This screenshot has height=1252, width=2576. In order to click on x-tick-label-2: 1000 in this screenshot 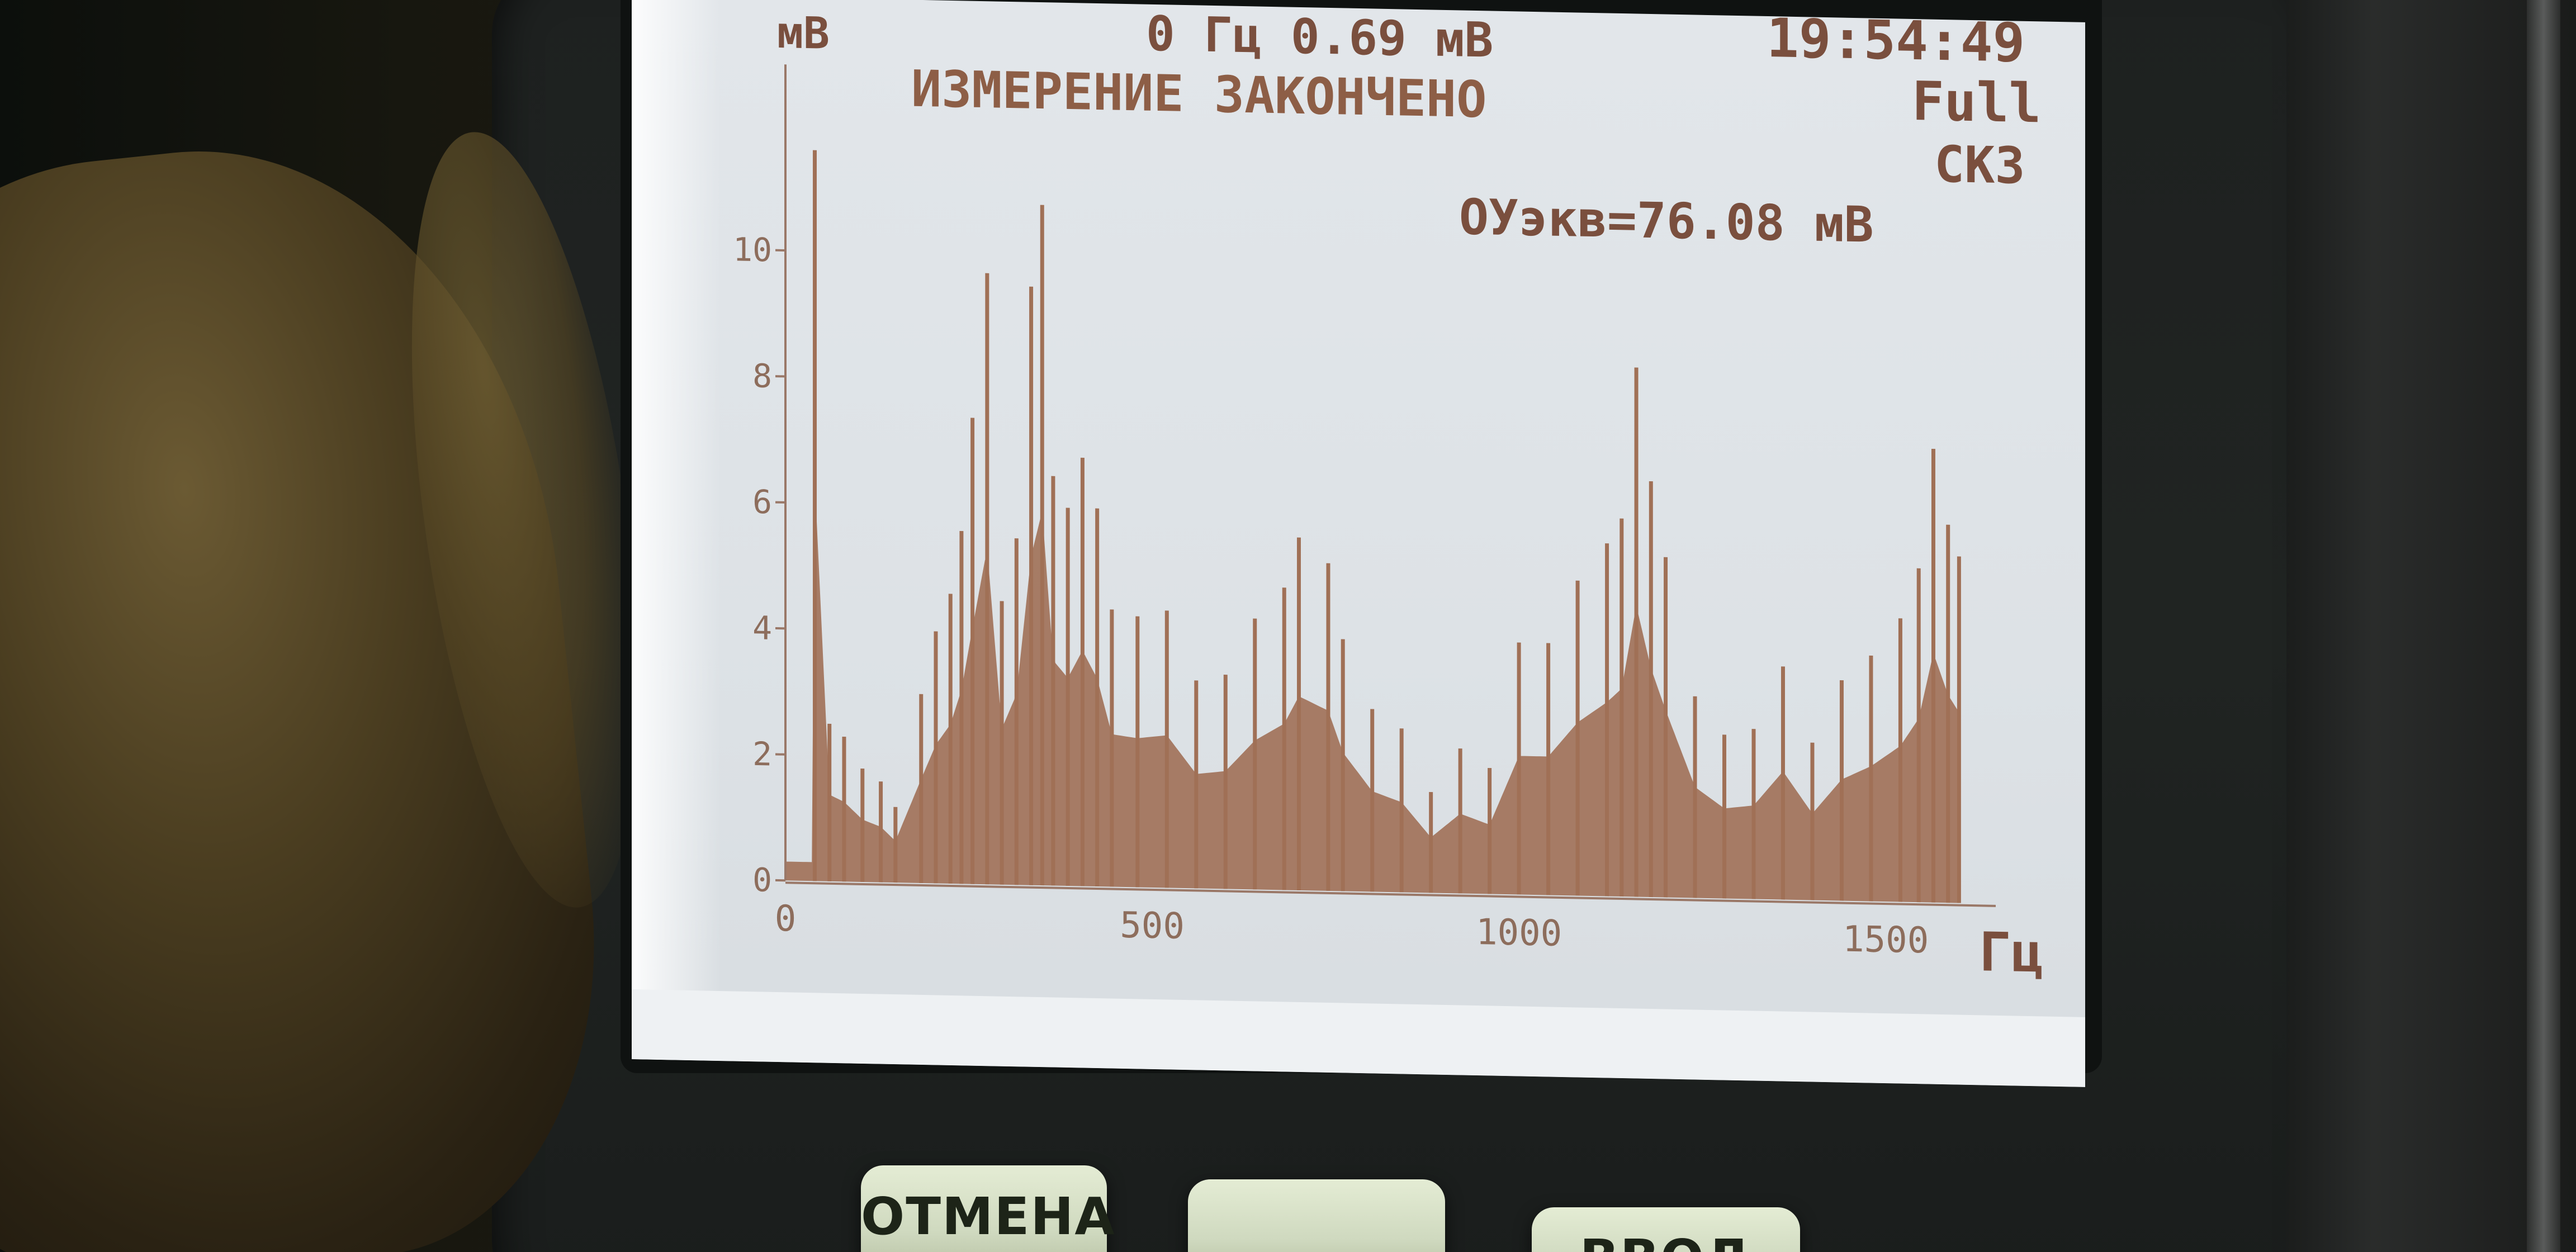, I will do `click(1519, 933)`.